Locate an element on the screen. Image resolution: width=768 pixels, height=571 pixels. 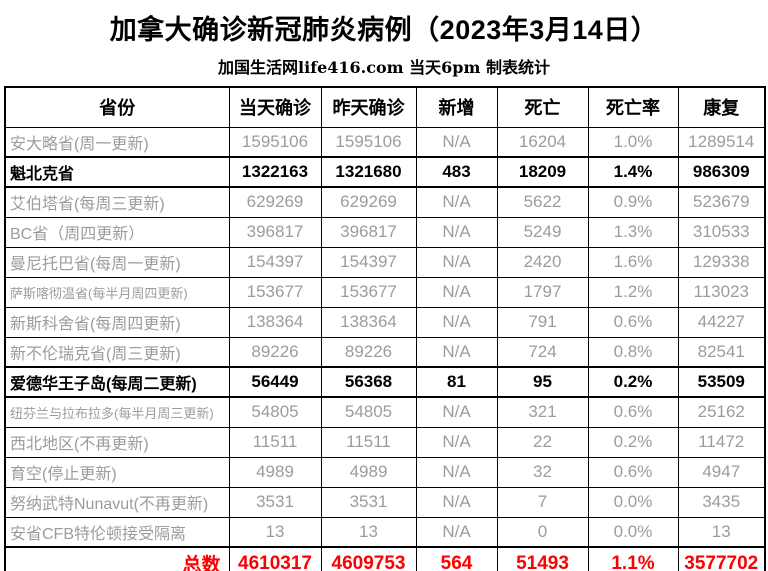
cell-province: 萨斯喀彻温省(每半月周四更新) is located at coordinates (117, 292).